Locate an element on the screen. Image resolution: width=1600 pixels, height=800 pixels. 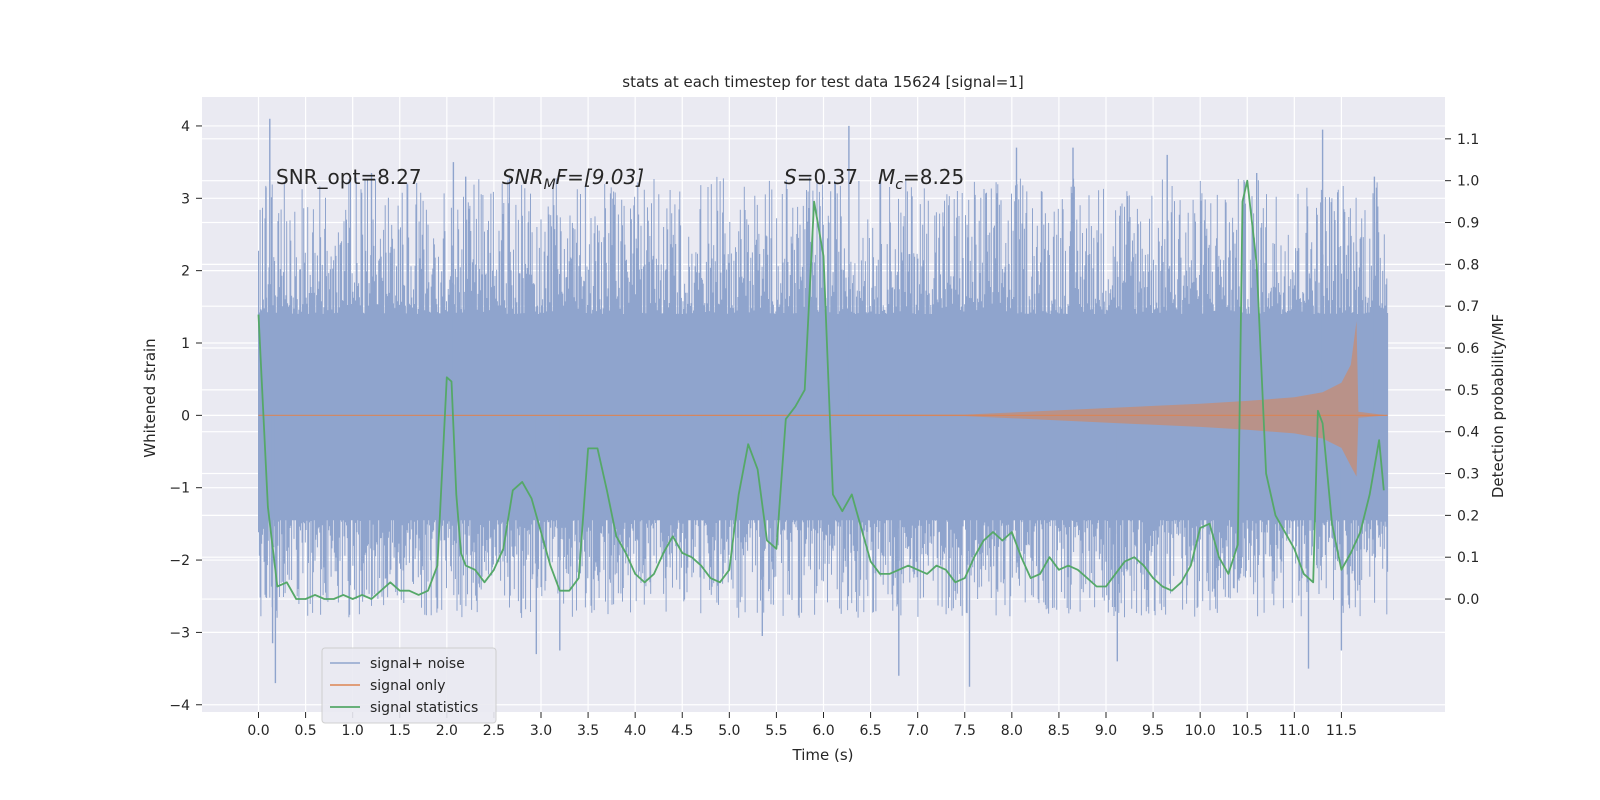
y2-tick-label: 0.5 is located at coordinates (1468, 391).